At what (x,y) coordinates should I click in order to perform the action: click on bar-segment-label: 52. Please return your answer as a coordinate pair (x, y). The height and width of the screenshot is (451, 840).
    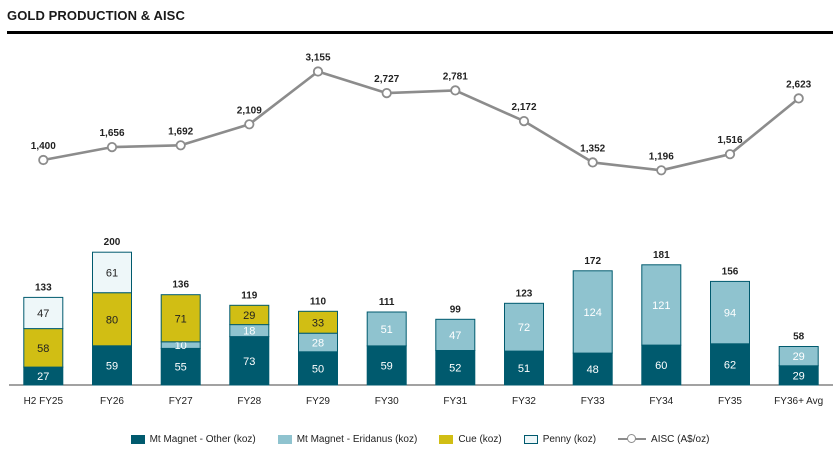
    Looking at the image, I should click on (455, 369).